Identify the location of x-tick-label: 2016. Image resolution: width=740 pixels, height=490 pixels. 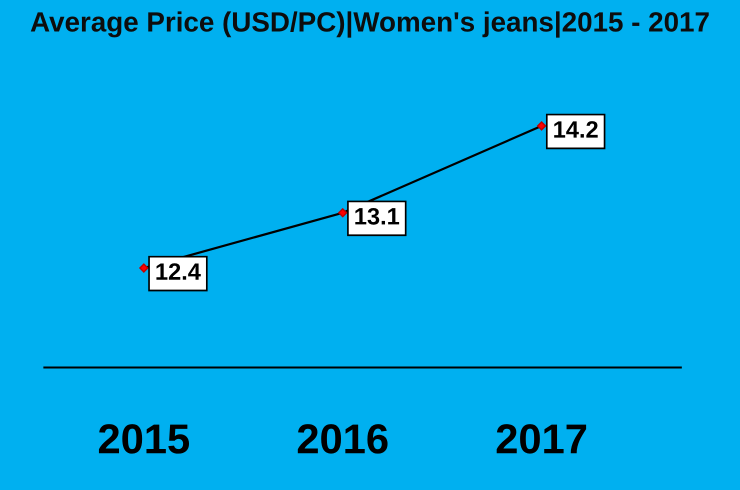
(343, 439).